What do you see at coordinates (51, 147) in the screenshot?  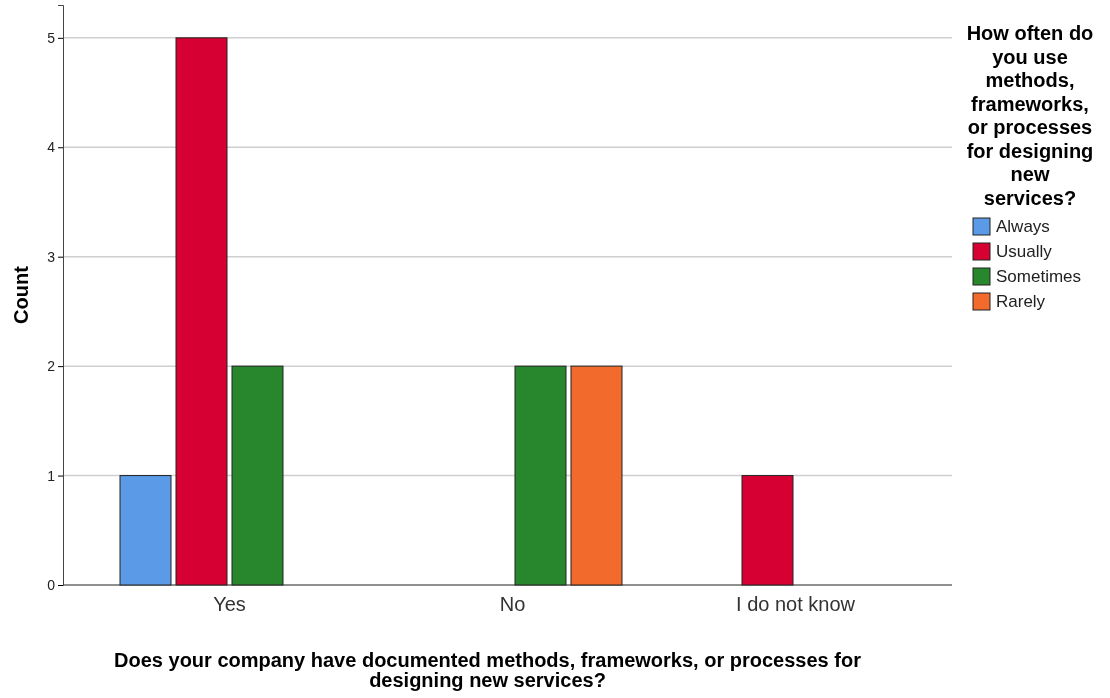 I see `y-tick-label: 4` at bounding box center [51, 147].